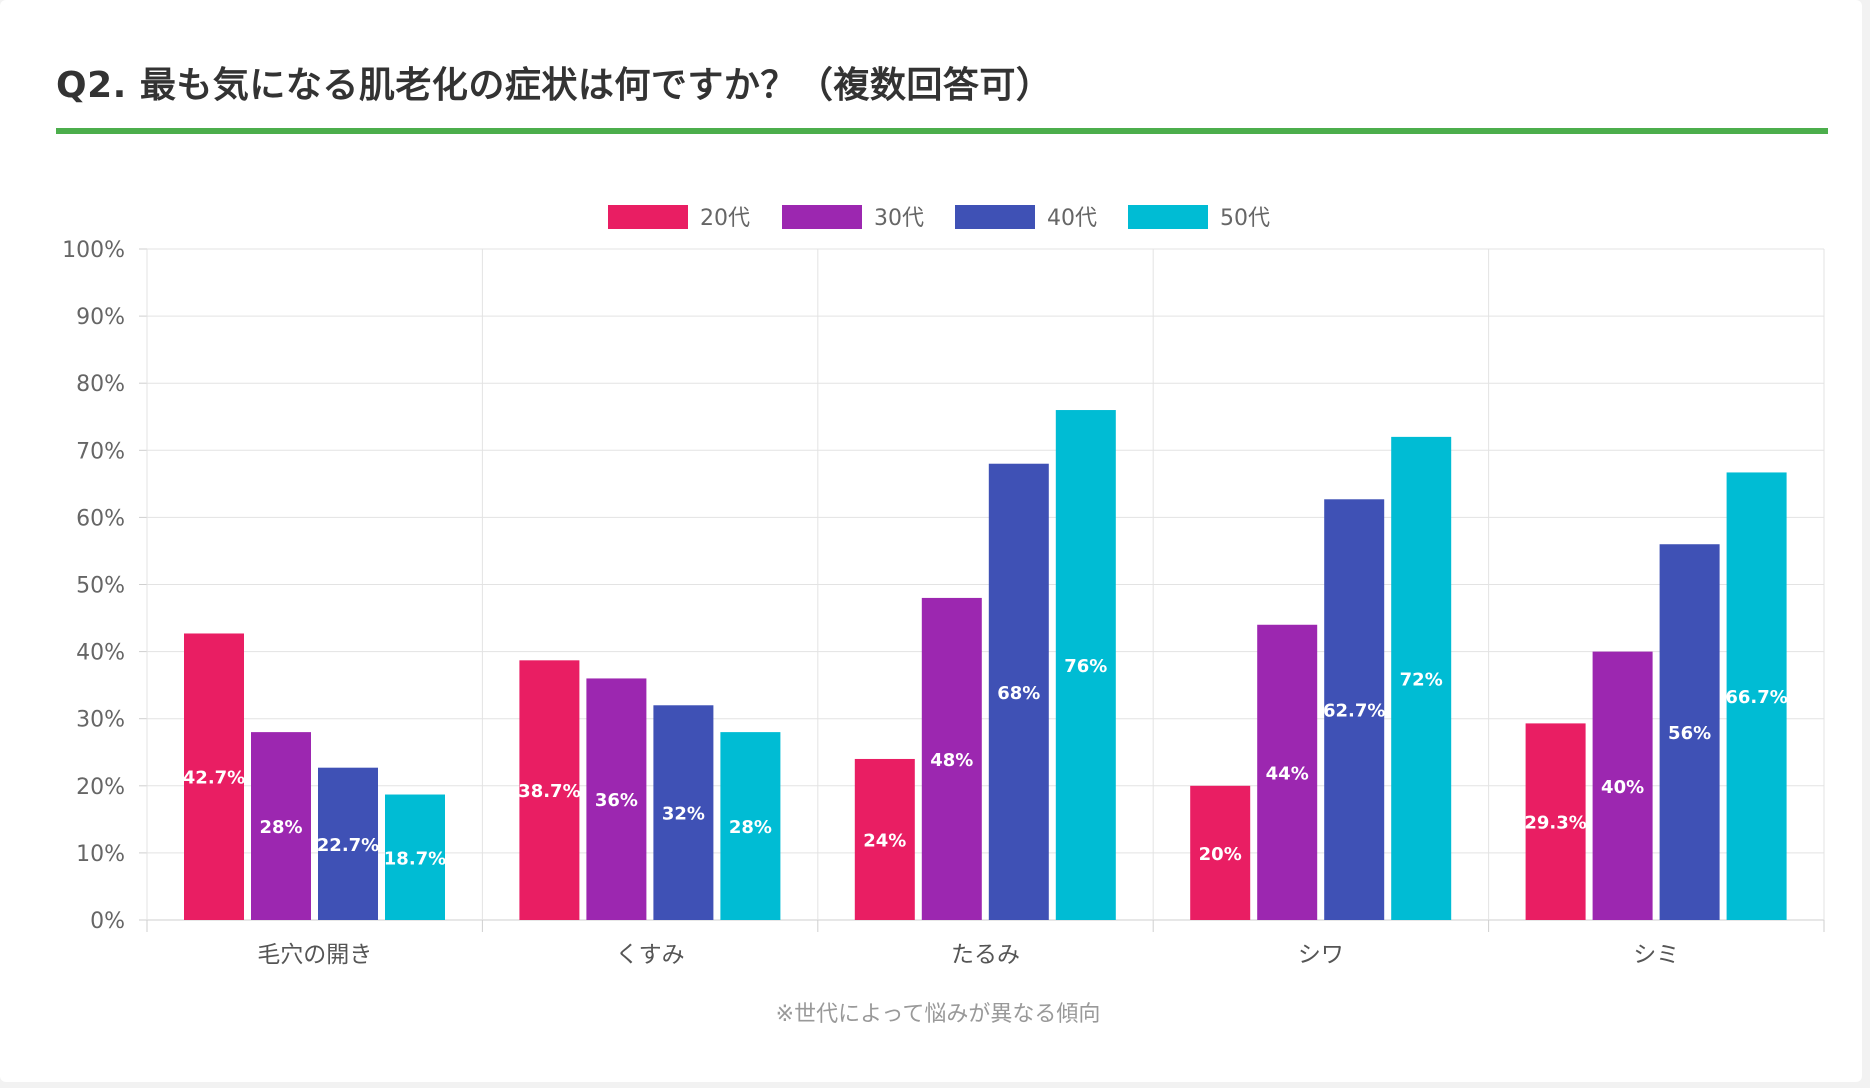  I want to click on bar-30代-毛穴の開き, so click(281, 826).